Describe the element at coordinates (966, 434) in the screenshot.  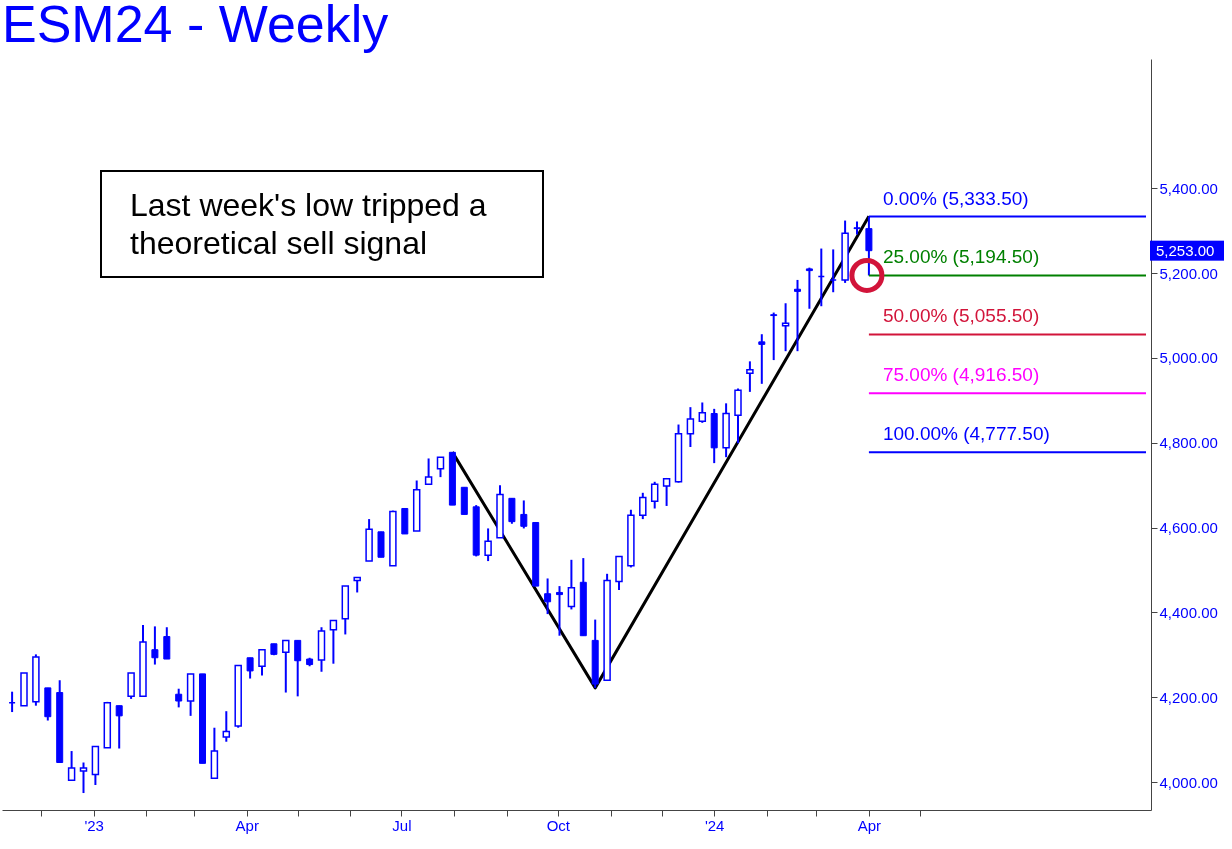
I see `ref-line-label: 100.00% (4,777.50)` at that location.